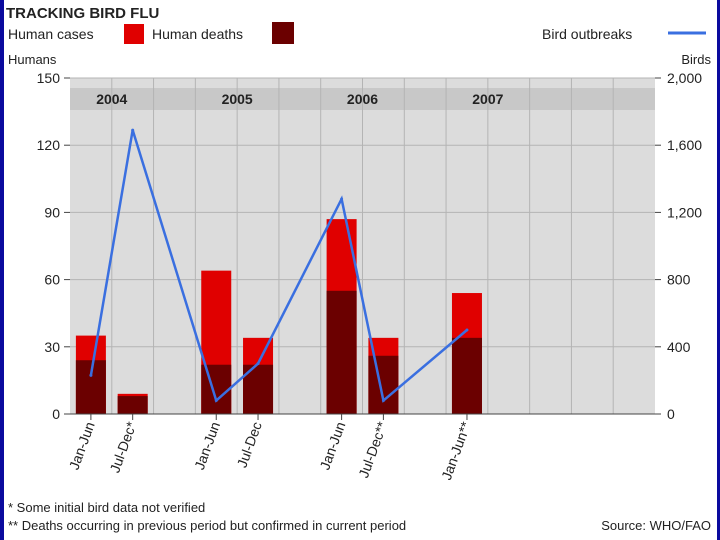 The height and width of the screenshot is (540, 720). What do you see at coordinates (283, 33) in the screenshot?
I see `legend-swatch-deaths` at bounding box center [283, 33].